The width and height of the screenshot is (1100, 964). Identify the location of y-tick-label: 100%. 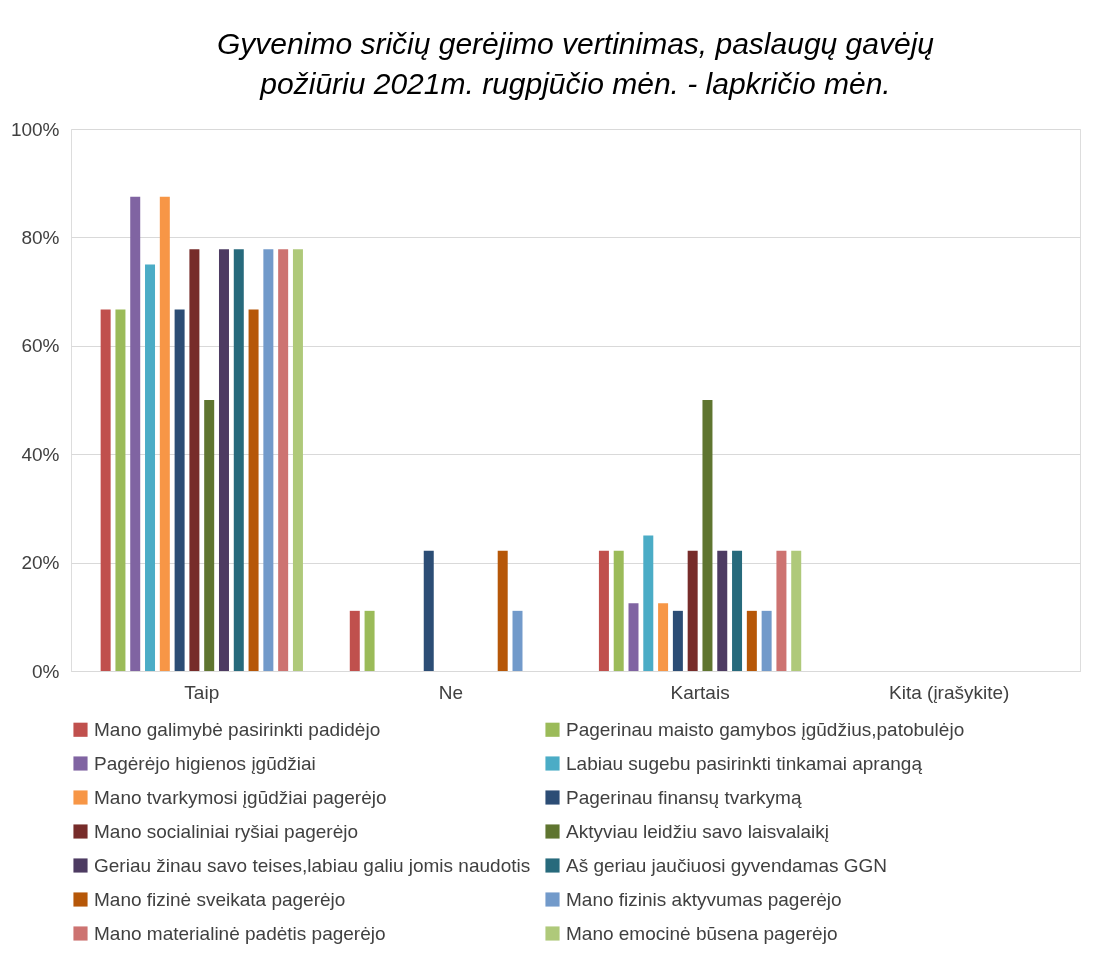
(35, 129).